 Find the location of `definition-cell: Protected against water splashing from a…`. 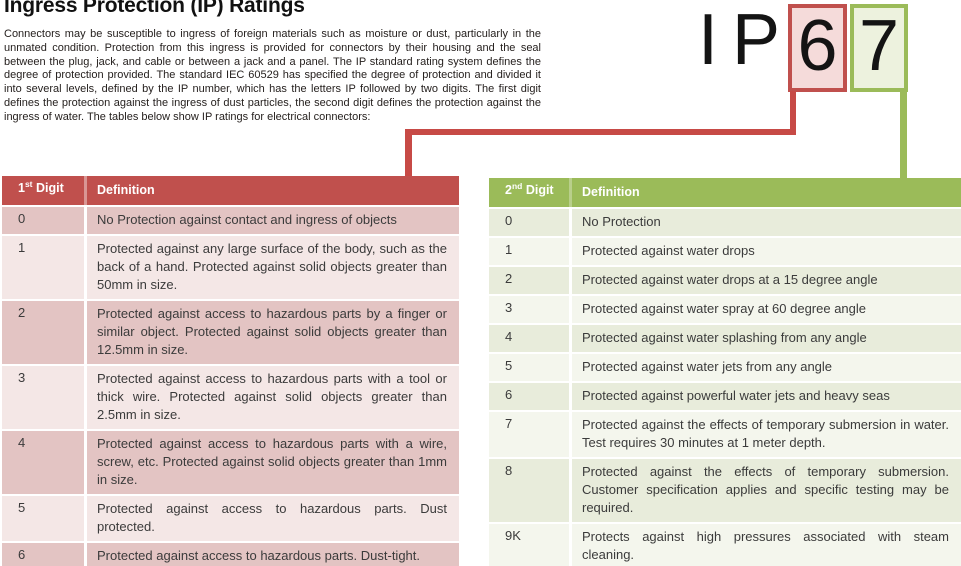

definition-cell: Protected against water splashing from a… is located at coordinates (766, 338).